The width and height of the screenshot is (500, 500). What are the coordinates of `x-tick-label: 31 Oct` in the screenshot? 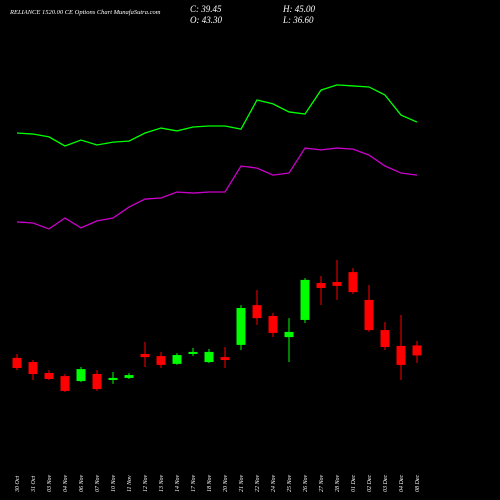 It's located at (34, 484).